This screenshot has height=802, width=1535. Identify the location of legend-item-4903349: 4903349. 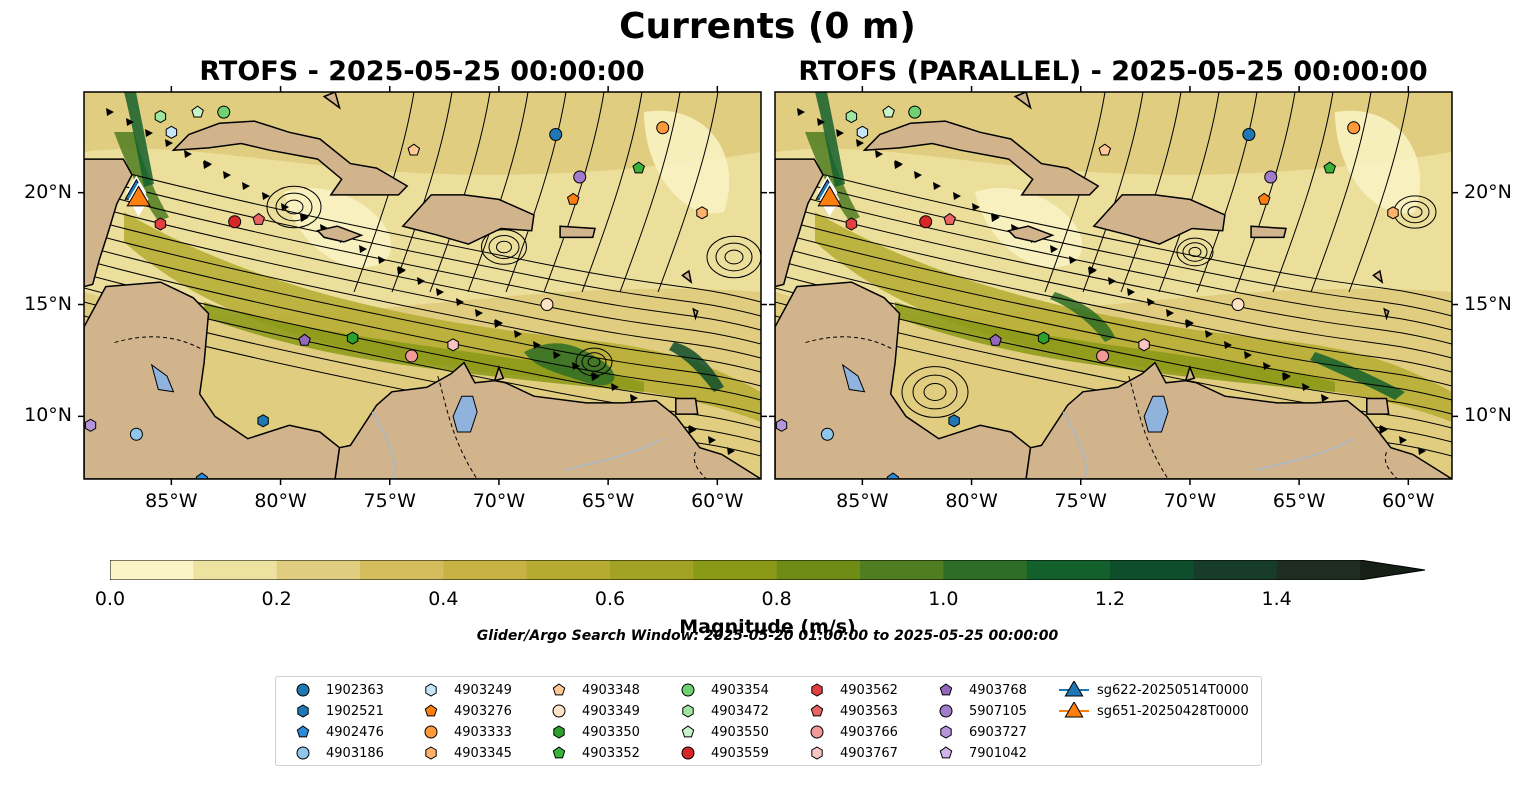
(592, 711).